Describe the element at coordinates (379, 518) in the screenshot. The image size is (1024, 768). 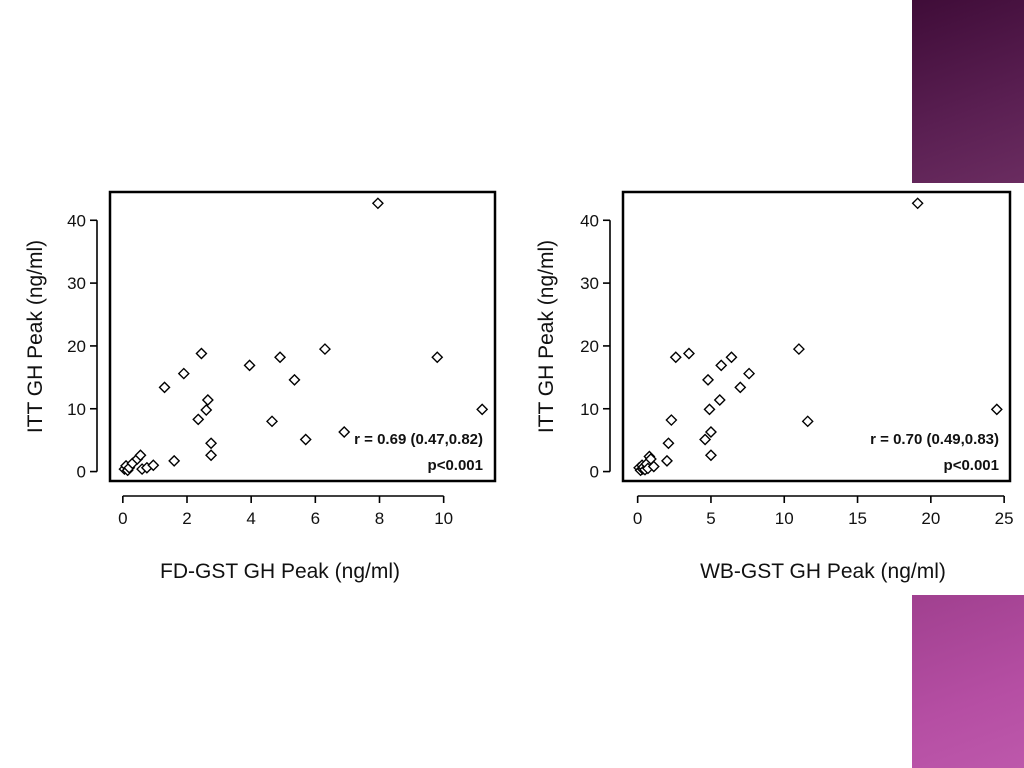
I see `x-tick-label: 8` at that location.